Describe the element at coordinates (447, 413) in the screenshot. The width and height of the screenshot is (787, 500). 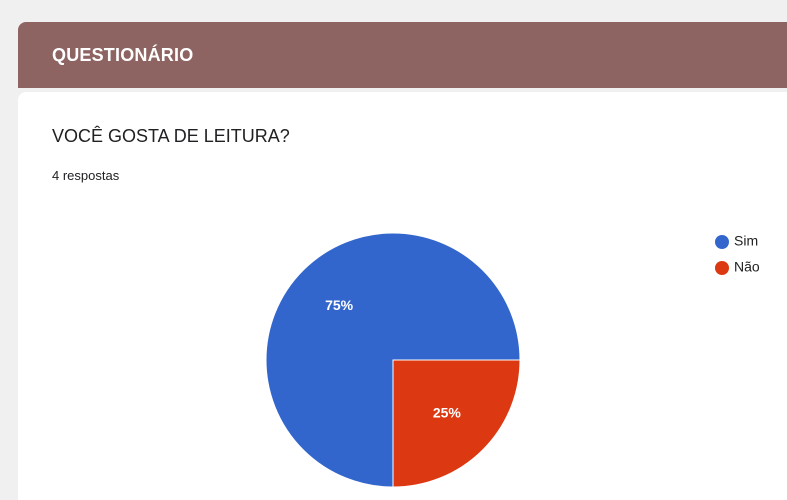
I see `slice-label: 25%` at that location.